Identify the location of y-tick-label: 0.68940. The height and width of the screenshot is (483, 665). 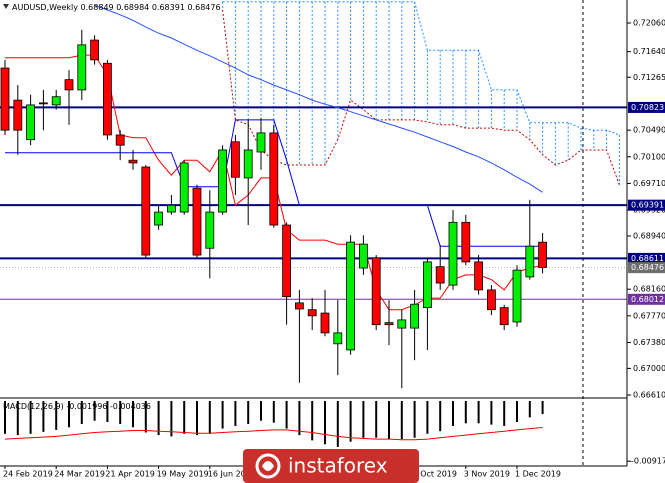
(649, 235).